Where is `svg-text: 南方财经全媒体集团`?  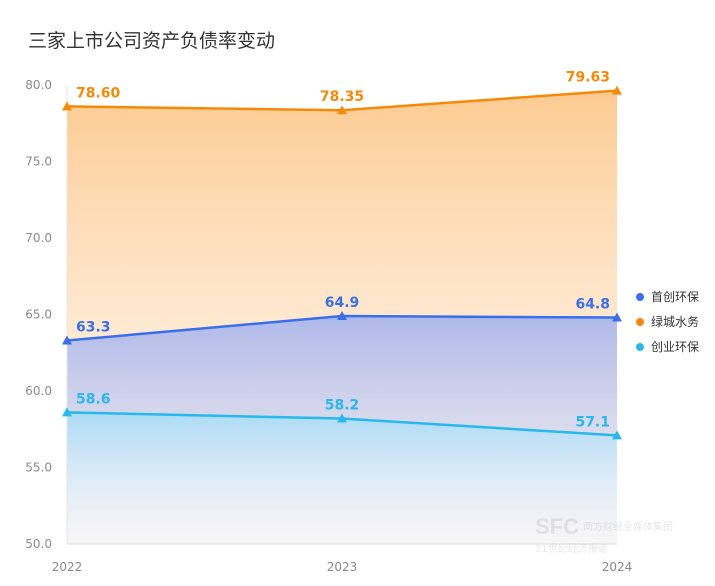 svg-text: 南方财经全媒体集团 is located at coordinates (628, 526).